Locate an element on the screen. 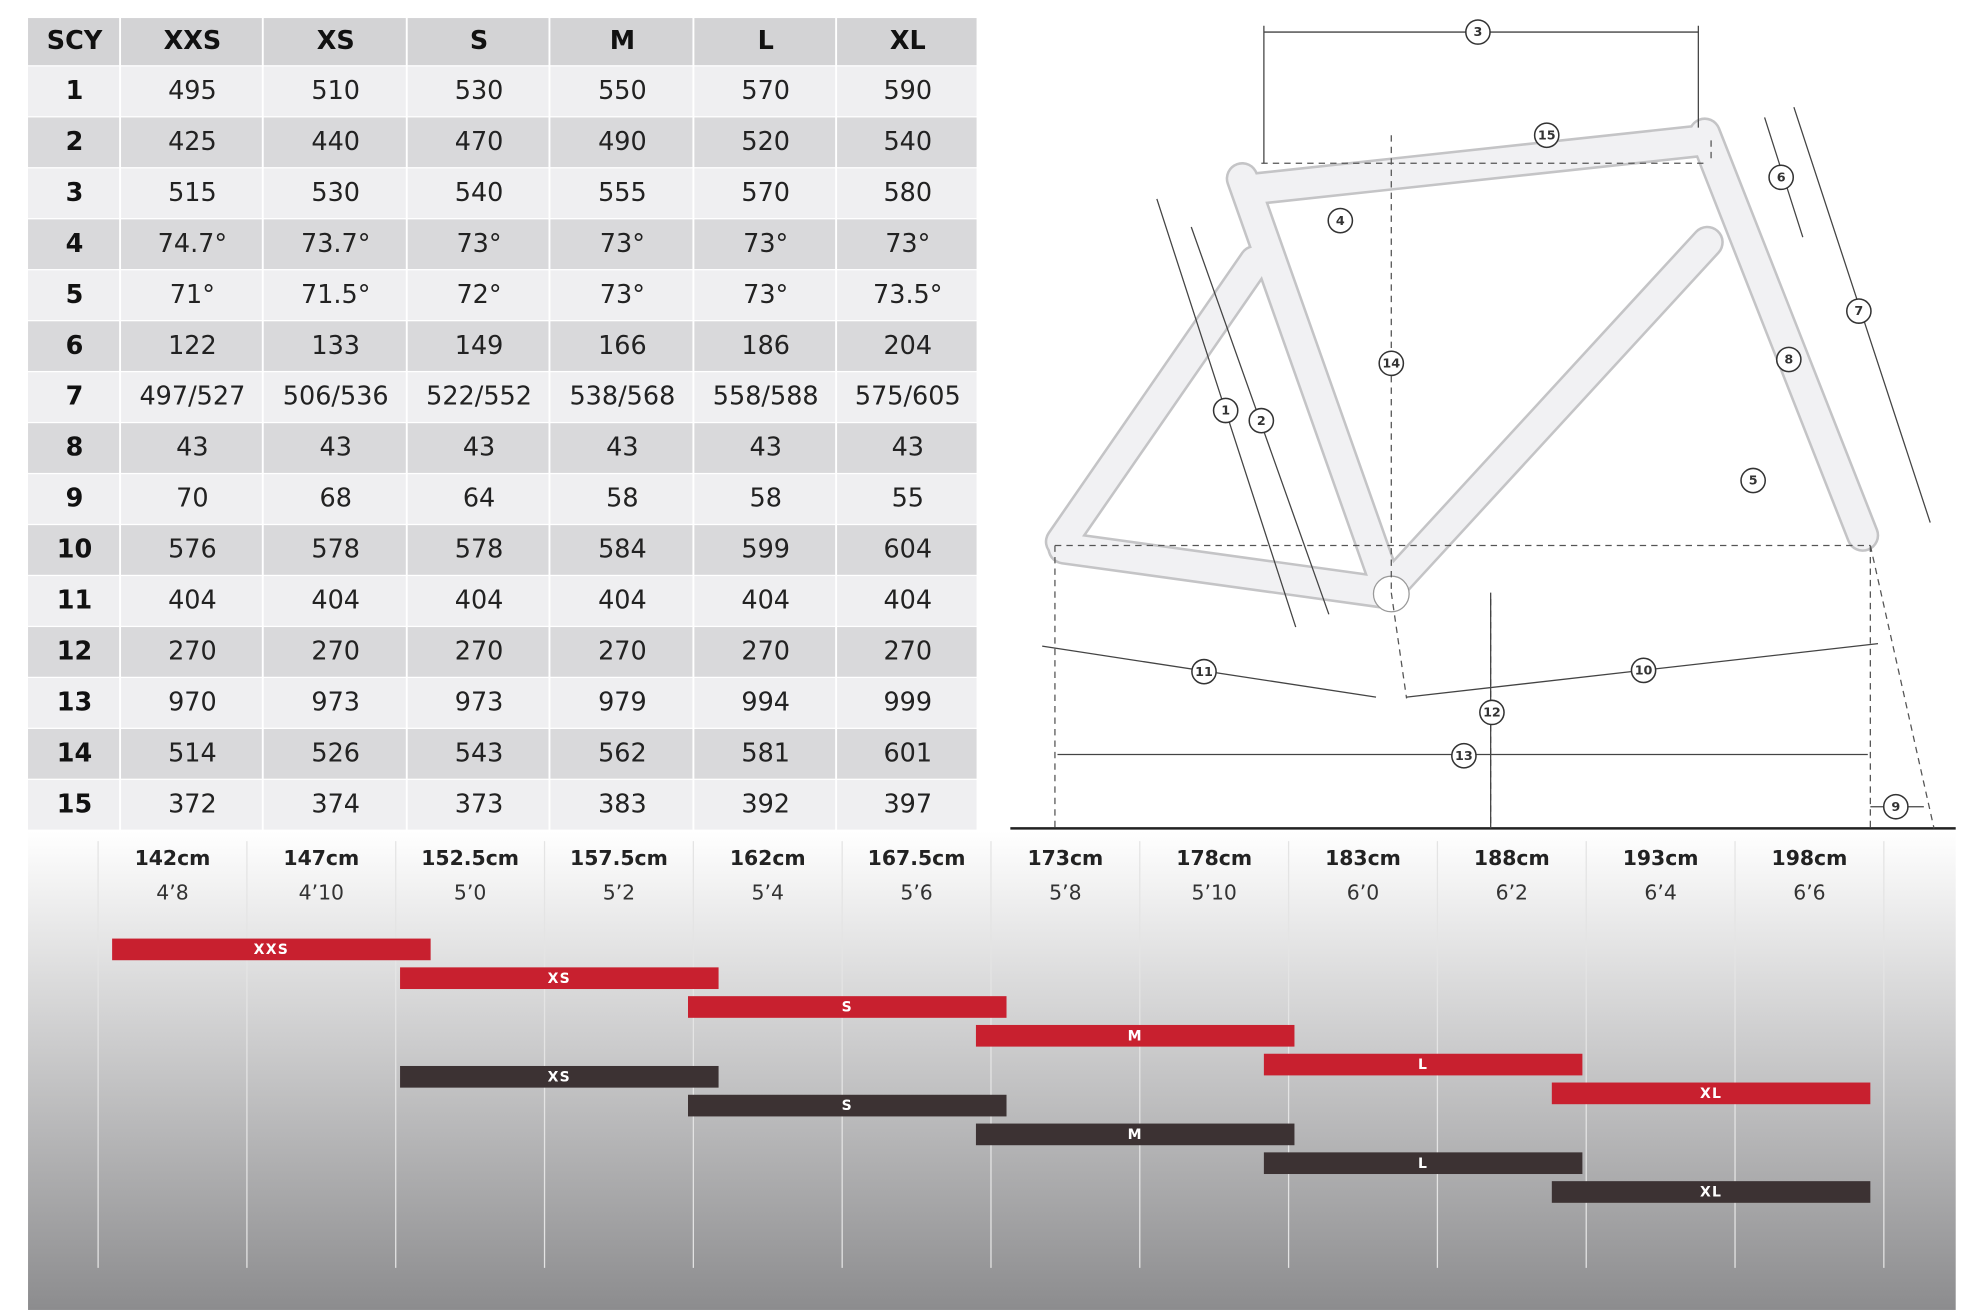 The width and height of the screenshot is (1978, 1314). height-cm: 167.5cm is located at coordinates (917, 858).